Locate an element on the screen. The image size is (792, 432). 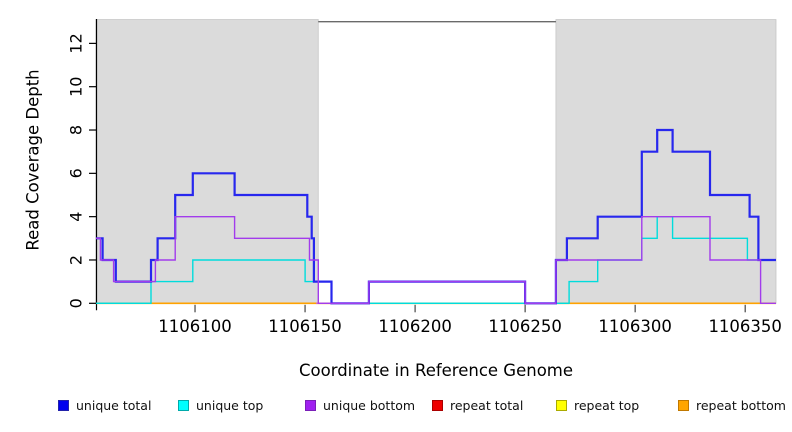
x-tick-label: 1106300 is located at coordinates (635, 326).